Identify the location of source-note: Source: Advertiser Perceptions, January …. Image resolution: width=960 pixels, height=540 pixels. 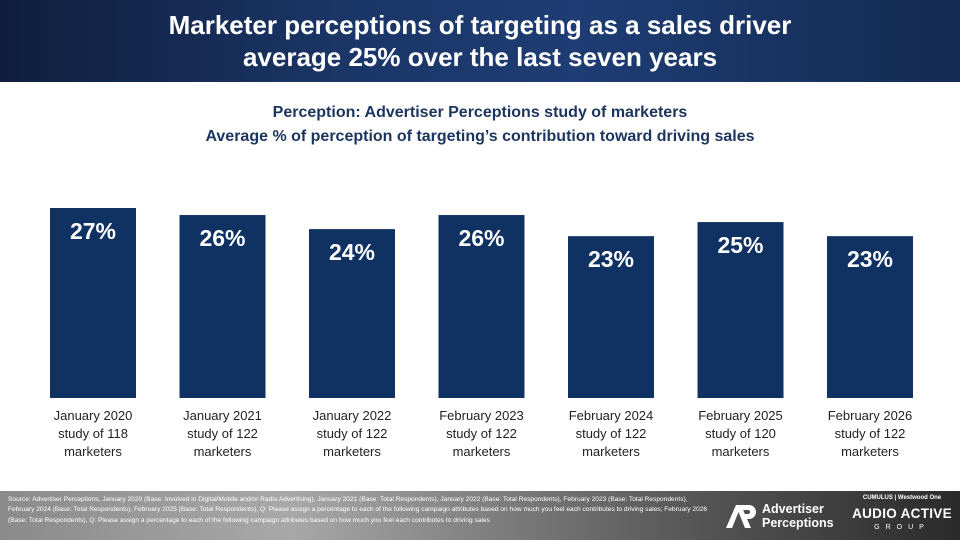
(358, 510).